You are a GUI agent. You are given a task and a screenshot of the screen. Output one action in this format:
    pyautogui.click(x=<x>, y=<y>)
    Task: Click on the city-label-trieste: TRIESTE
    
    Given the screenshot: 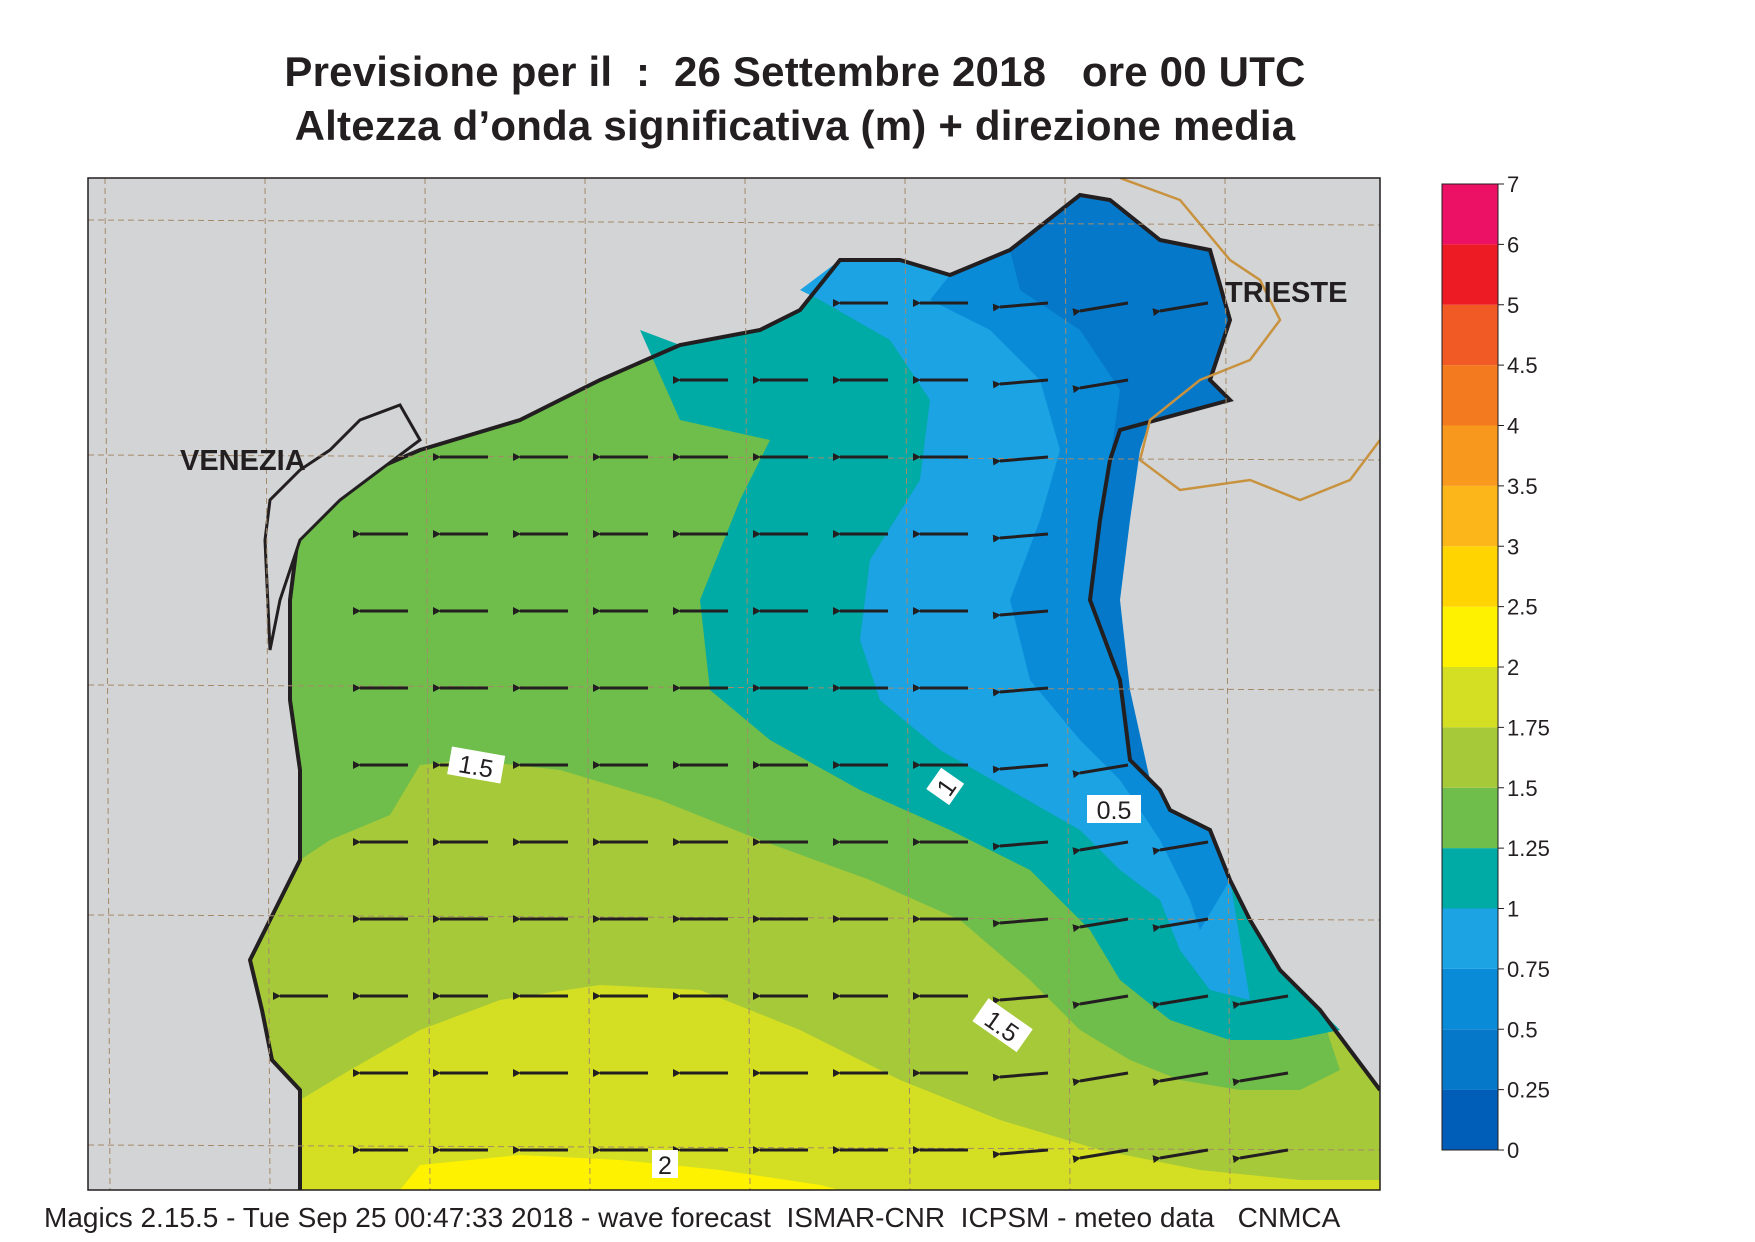 What is the action you would take?
    pyautogui.click(x=1286, y=293)
    